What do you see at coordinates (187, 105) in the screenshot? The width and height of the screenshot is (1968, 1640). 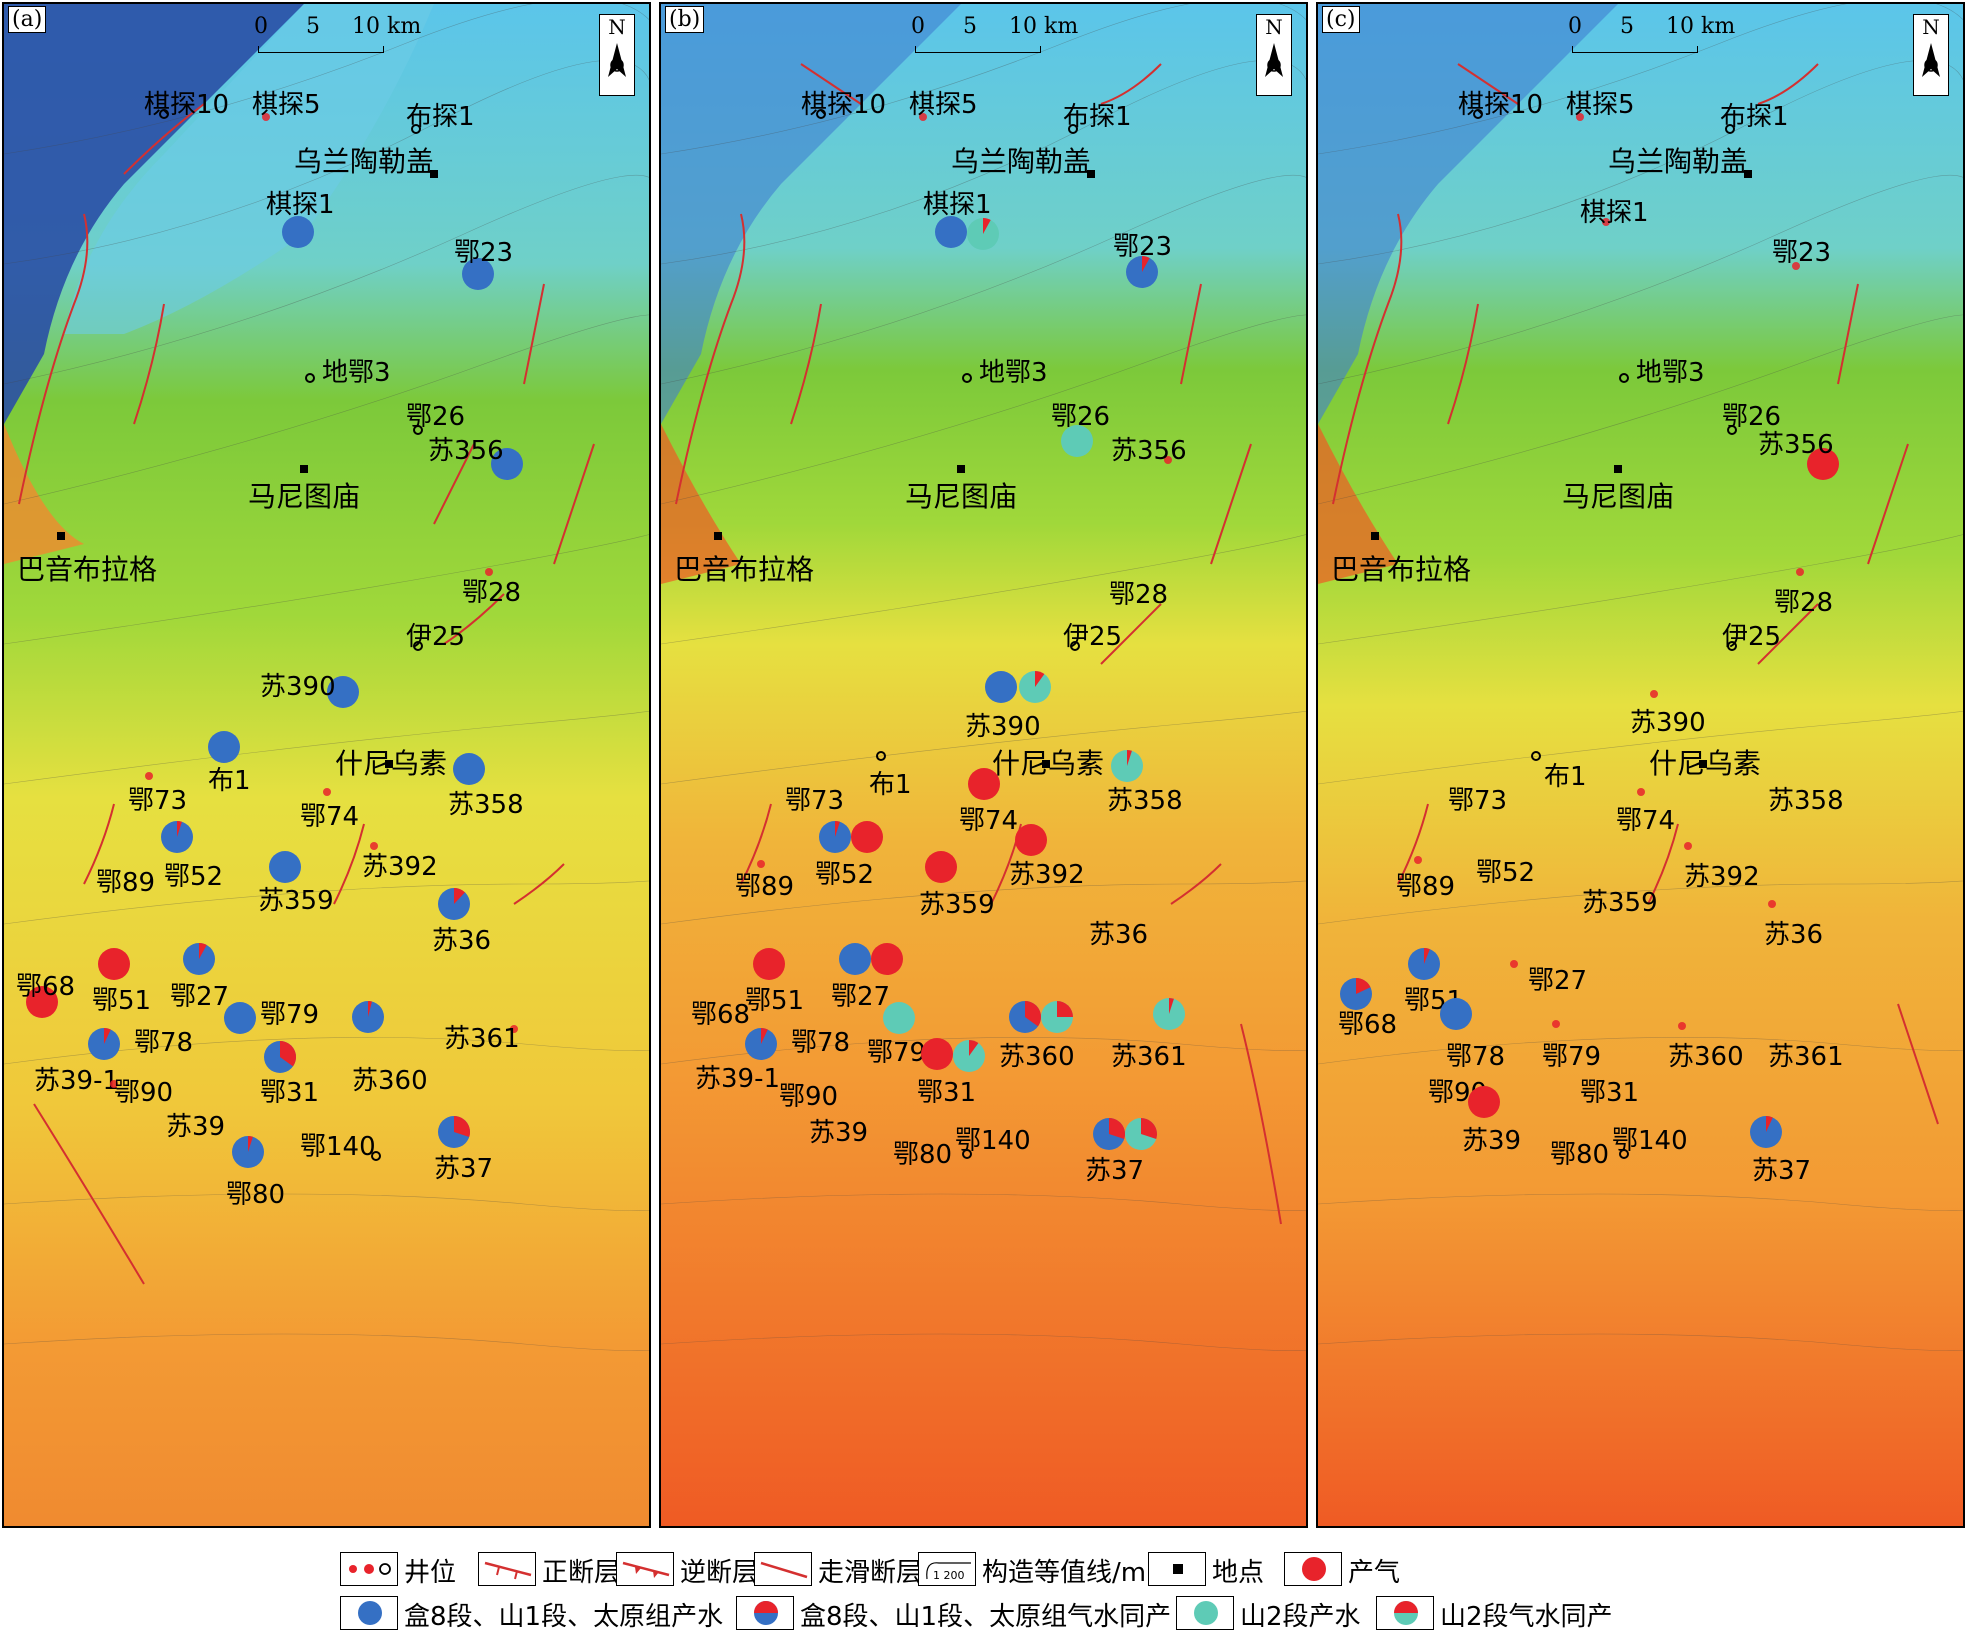 I see `well-label: 棋探10` at bounding box center [187, 105].